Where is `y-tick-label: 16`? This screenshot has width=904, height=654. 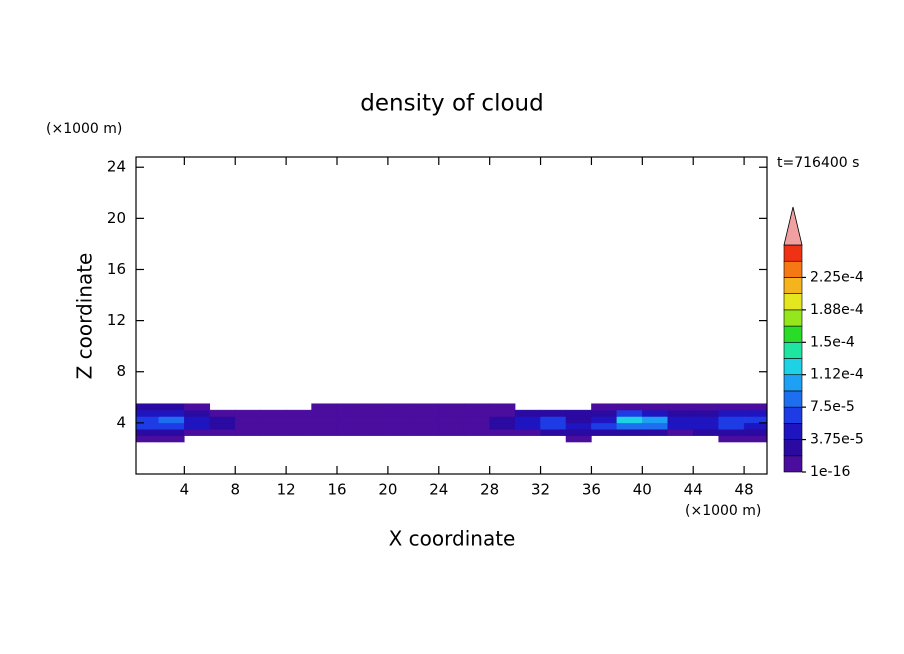
y-tick-label: 16 is located at coordinates (116, 269).